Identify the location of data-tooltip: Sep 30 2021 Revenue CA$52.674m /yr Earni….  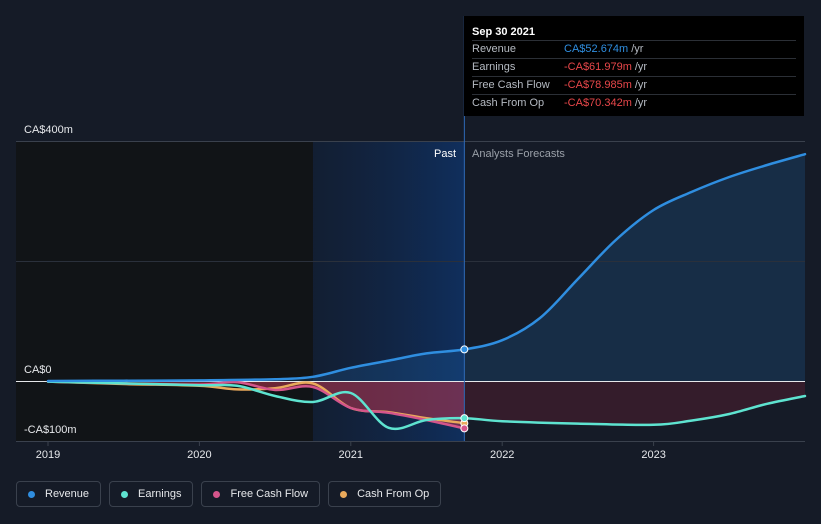
(634, 66).